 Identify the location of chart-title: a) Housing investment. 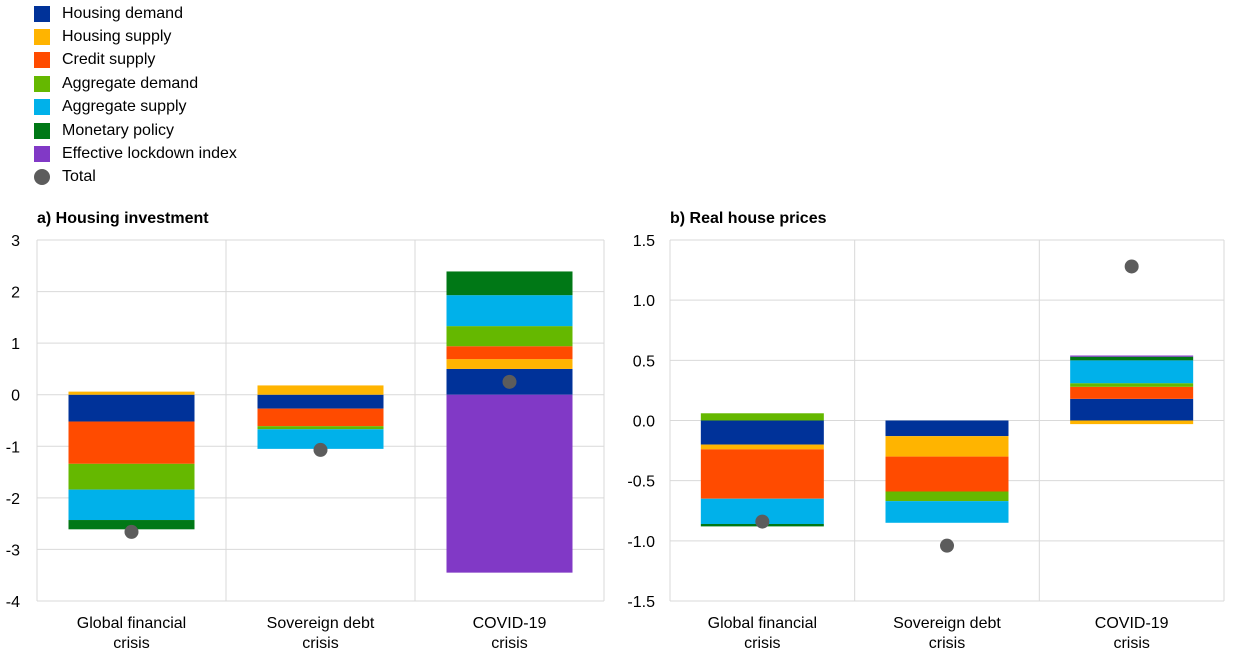
(123, 218).